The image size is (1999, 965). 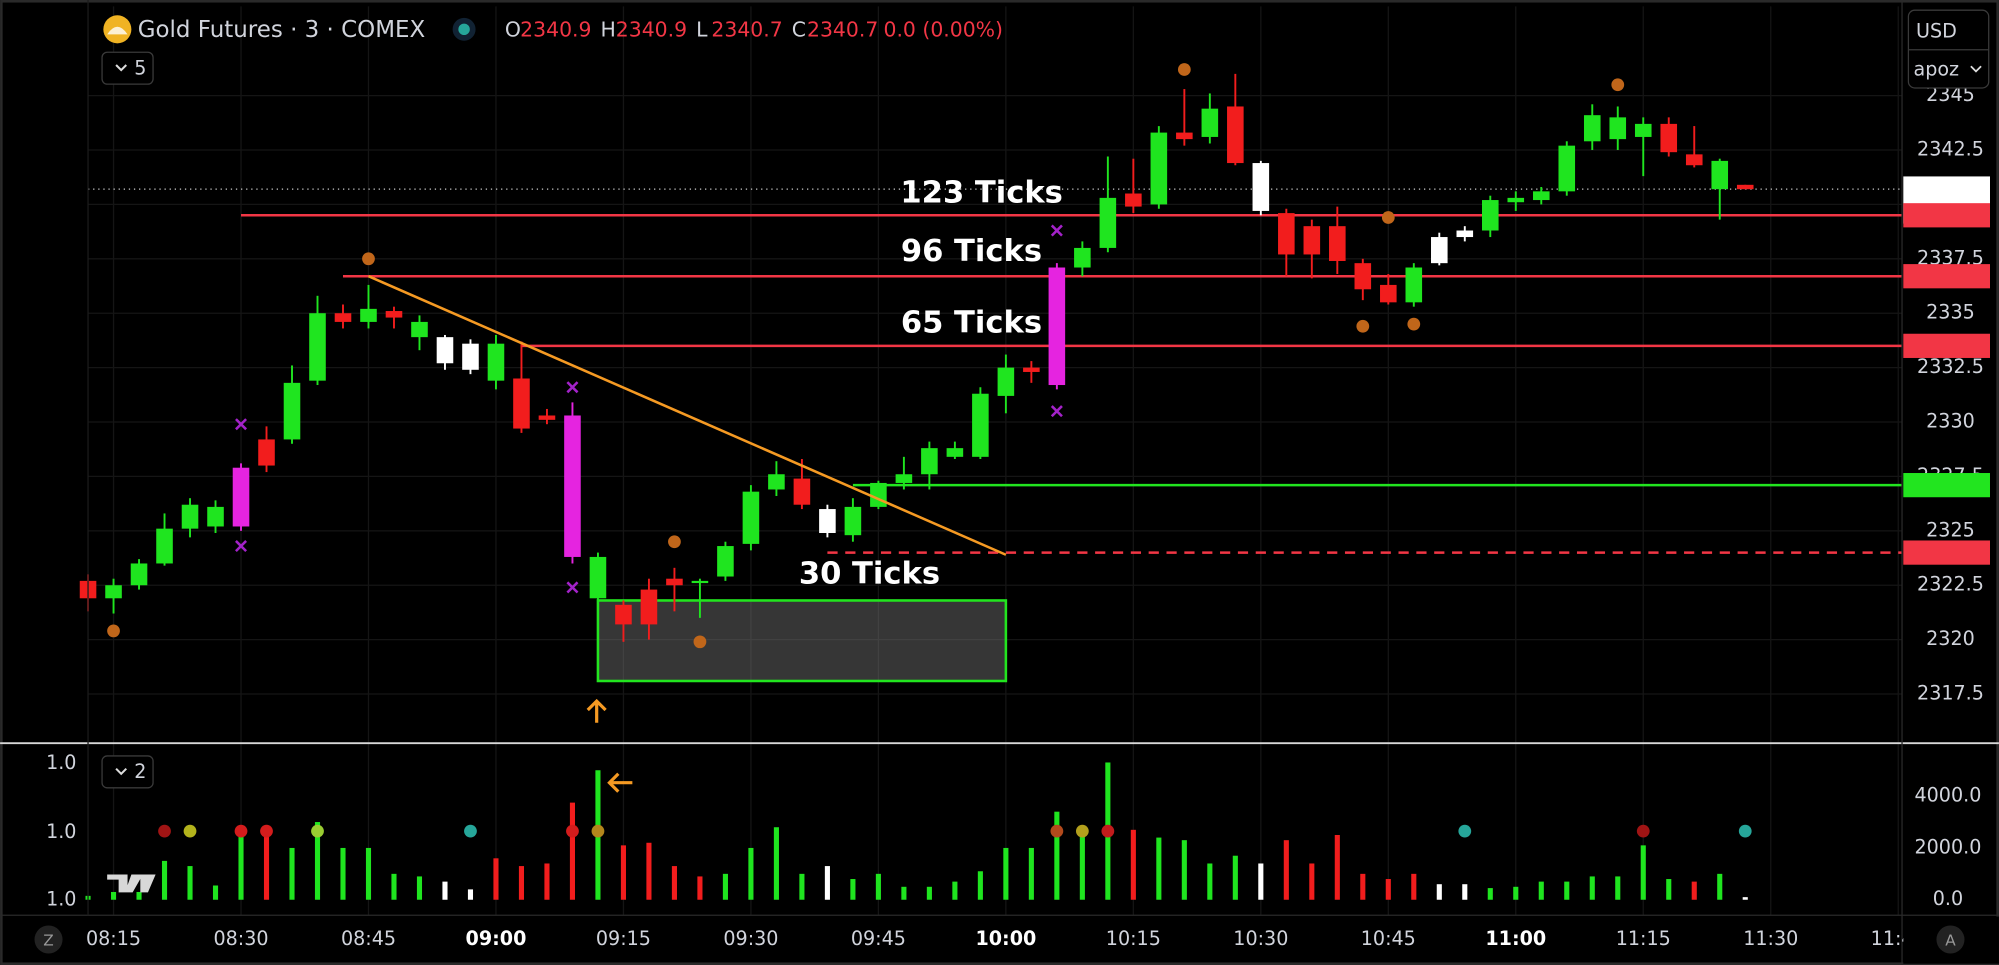 I want to click on currency: USD, so click(x=1936, y=30).